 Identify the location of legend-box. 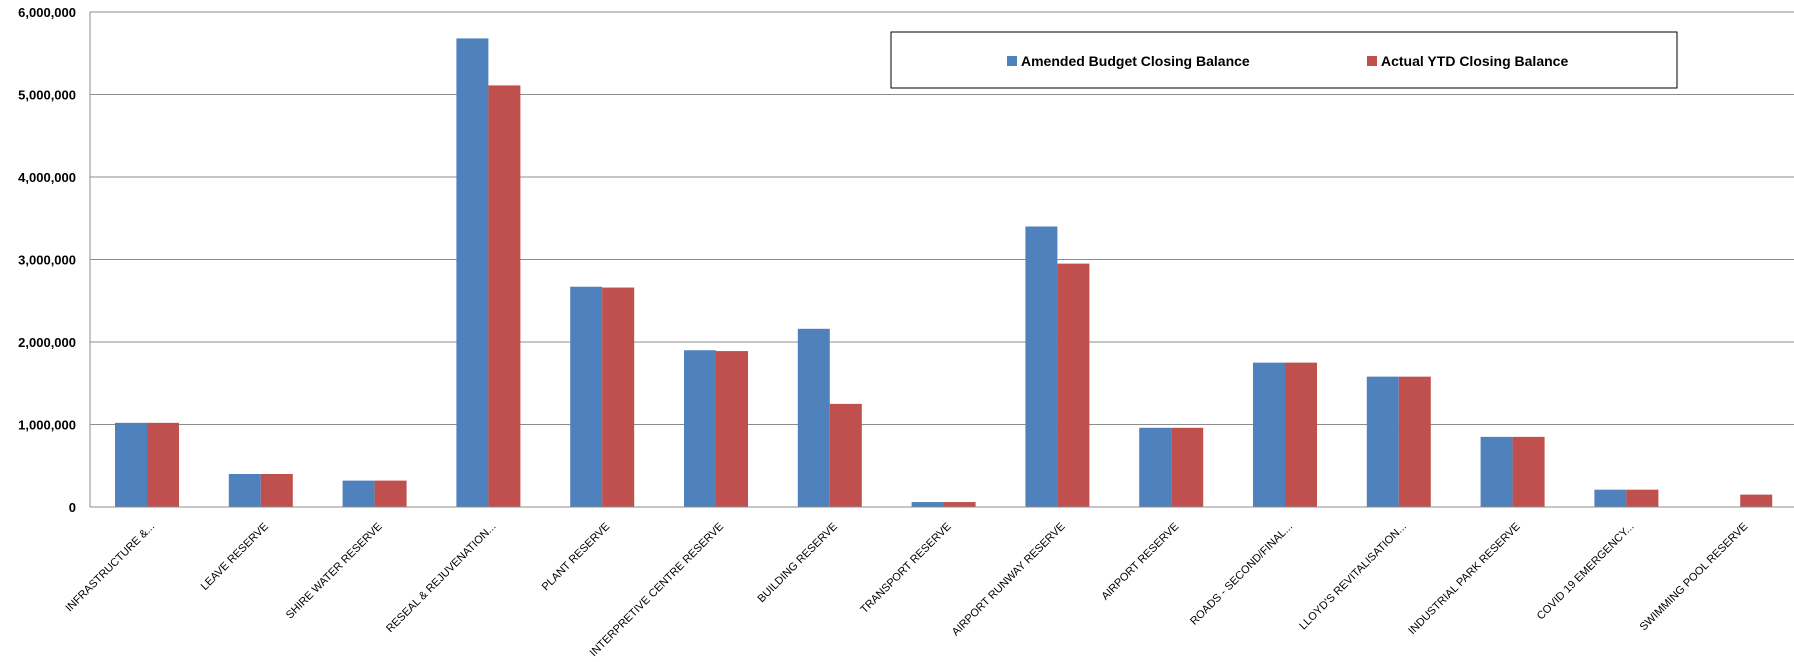
(1284, 60).